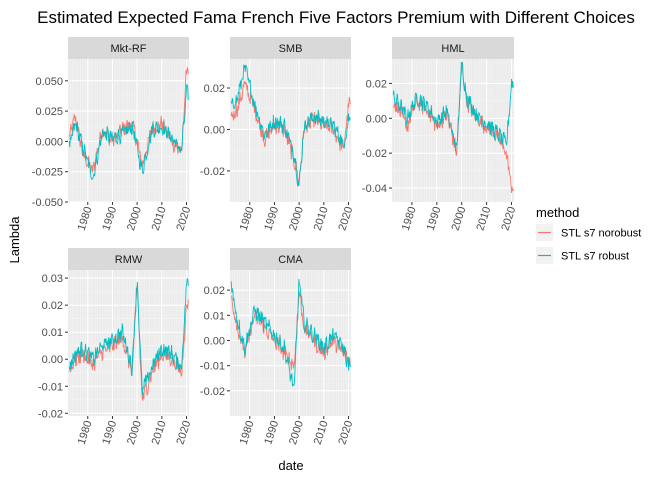 The image size is (672, 480). Describe the element at coordinates (557, 212) in the screenshot. I see `legend-title: method` at that location.